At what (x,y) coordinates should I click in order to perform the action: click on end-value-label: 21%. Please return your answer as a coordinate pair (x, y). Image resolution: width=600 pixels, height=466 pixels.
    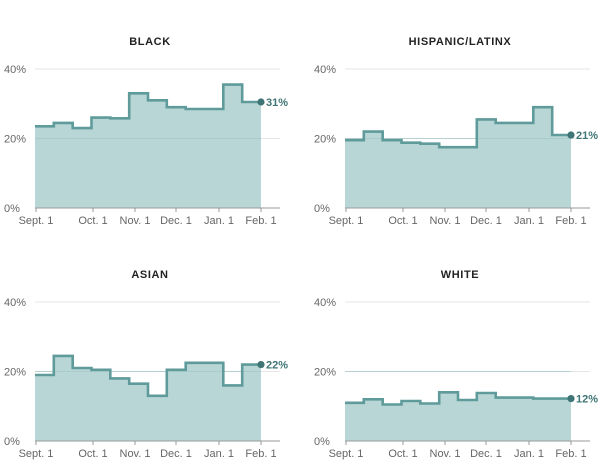
    Looking at the image, I should click on (587, 136).